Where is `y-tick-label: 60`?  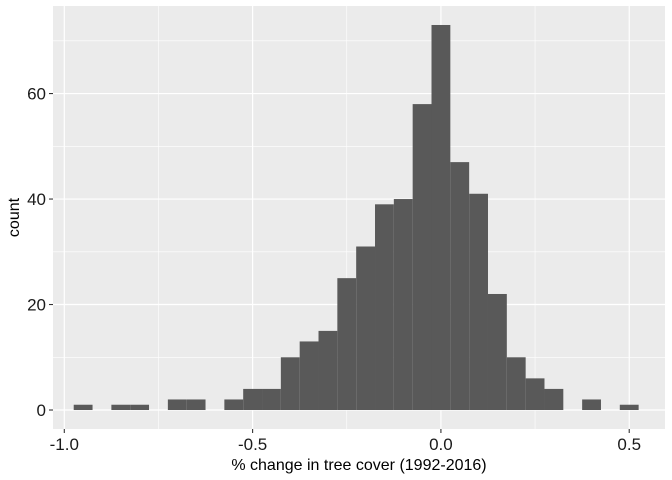 y-tick-label: 60 is located at coordinates (36, 94).